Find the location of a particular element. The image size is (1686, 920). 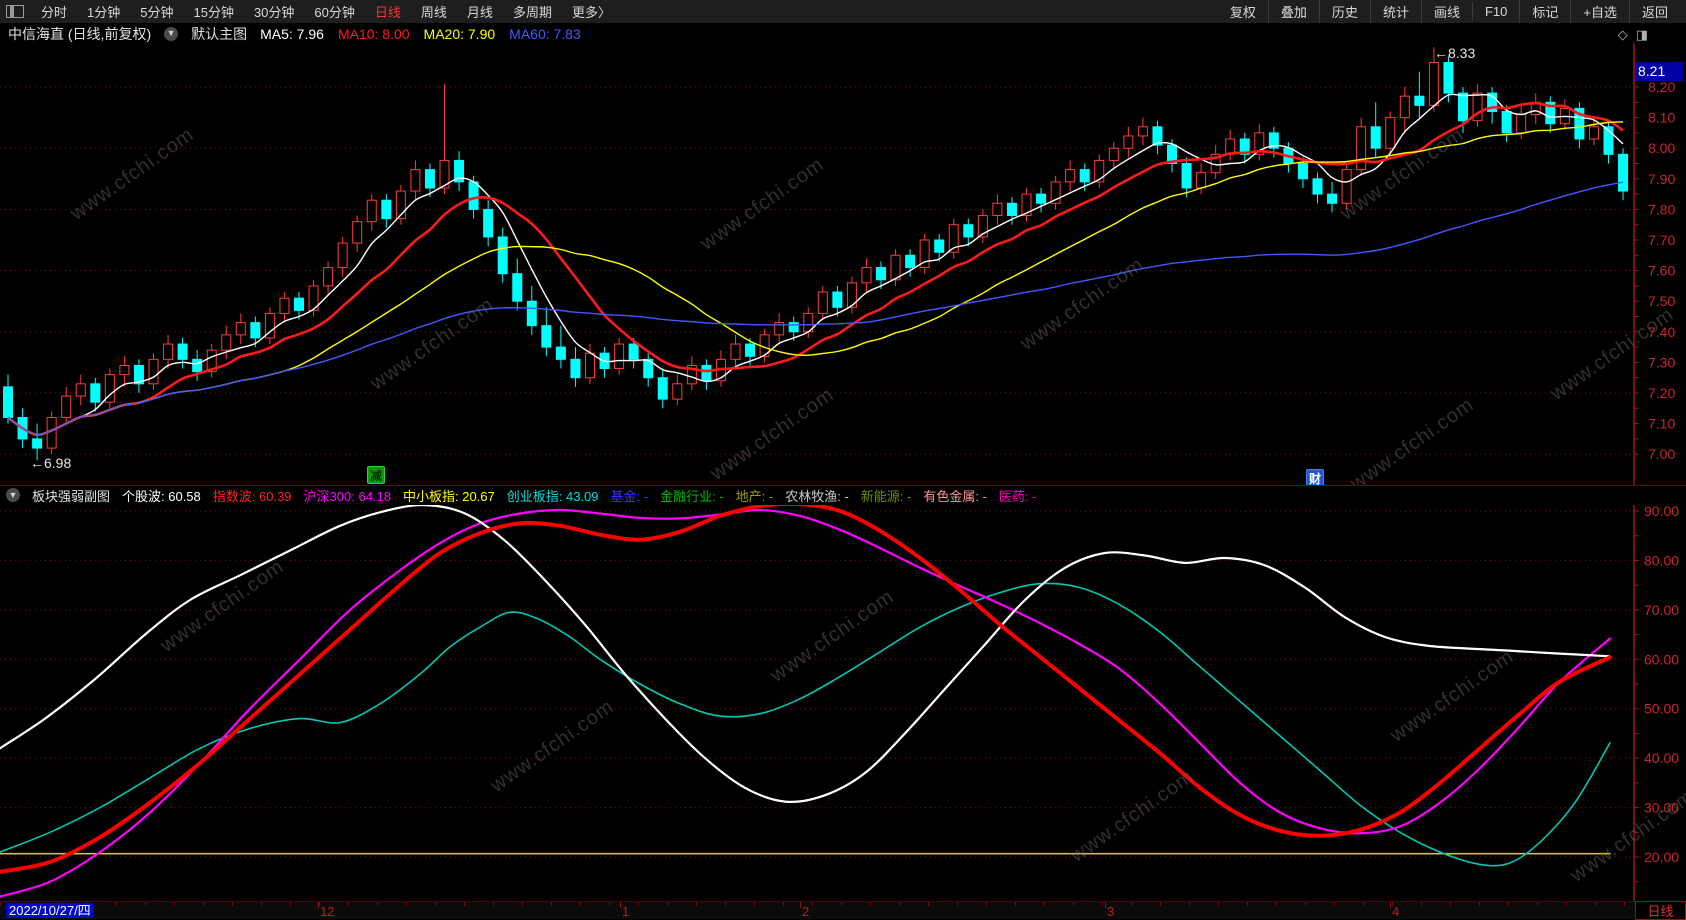

panel-toggle-icon is located at coordinates (15, 11).